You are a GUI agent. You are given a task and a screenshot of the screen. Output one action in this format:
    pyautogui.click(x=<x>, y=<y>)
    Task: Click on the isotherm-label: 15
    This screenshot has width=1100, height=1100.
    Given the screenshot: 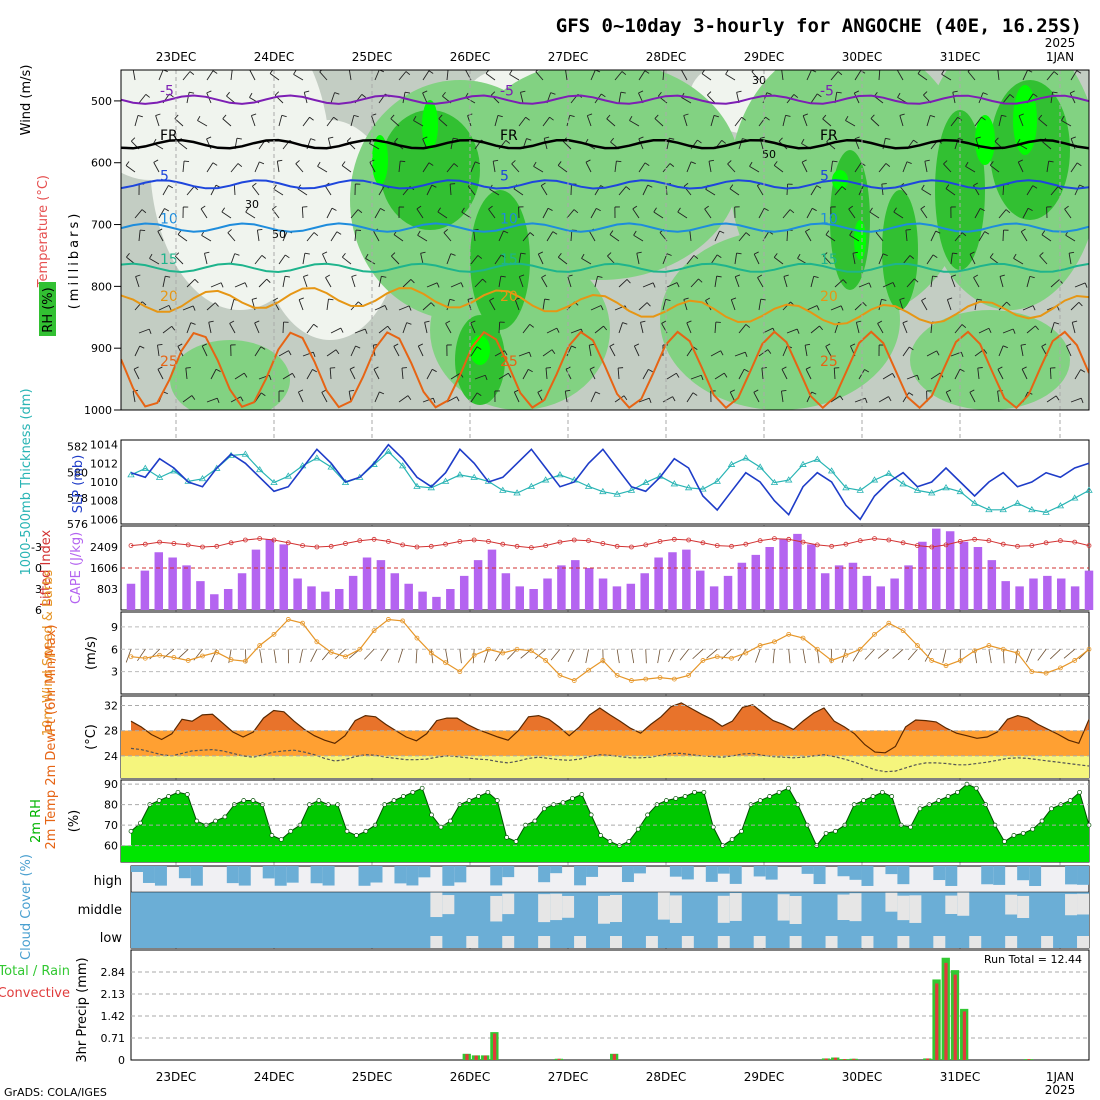 What is the action you would take?
    pyautogui.click(x=169, y=260)
    